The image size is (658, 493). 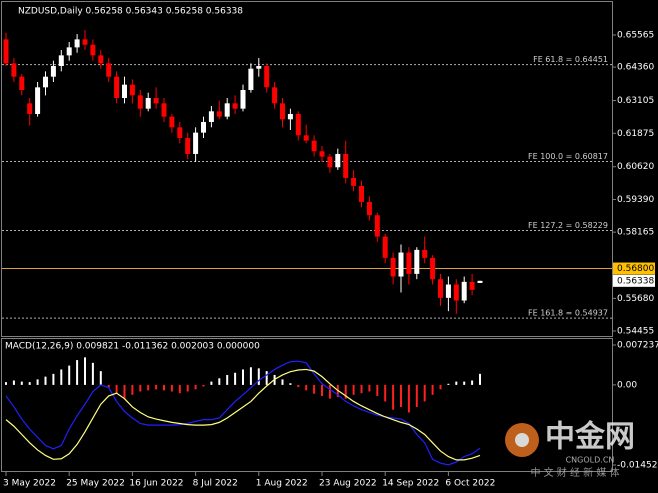 What do you see at coordinates (635, 299) in the screenshot?
I see `y-tick-label: 0.55680` at bounding box center [635, 299].